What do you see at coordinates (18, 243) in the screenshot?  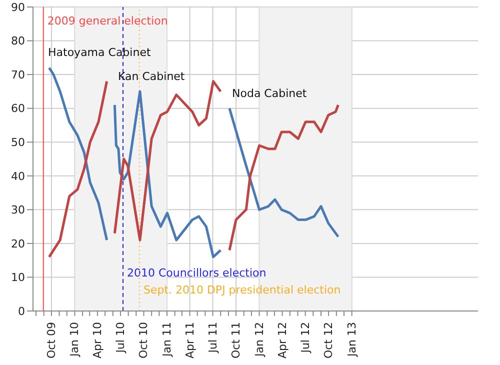 I see `y-tick-label: 20` at bounding box center [18, 243].